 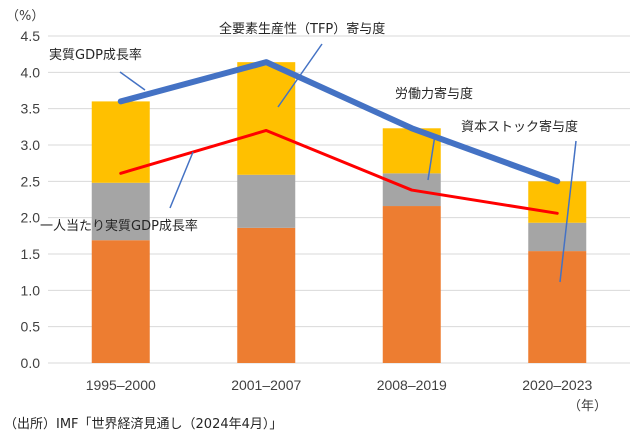 I want to click on x-unit-label: （年）, so click(x=587, y=406).